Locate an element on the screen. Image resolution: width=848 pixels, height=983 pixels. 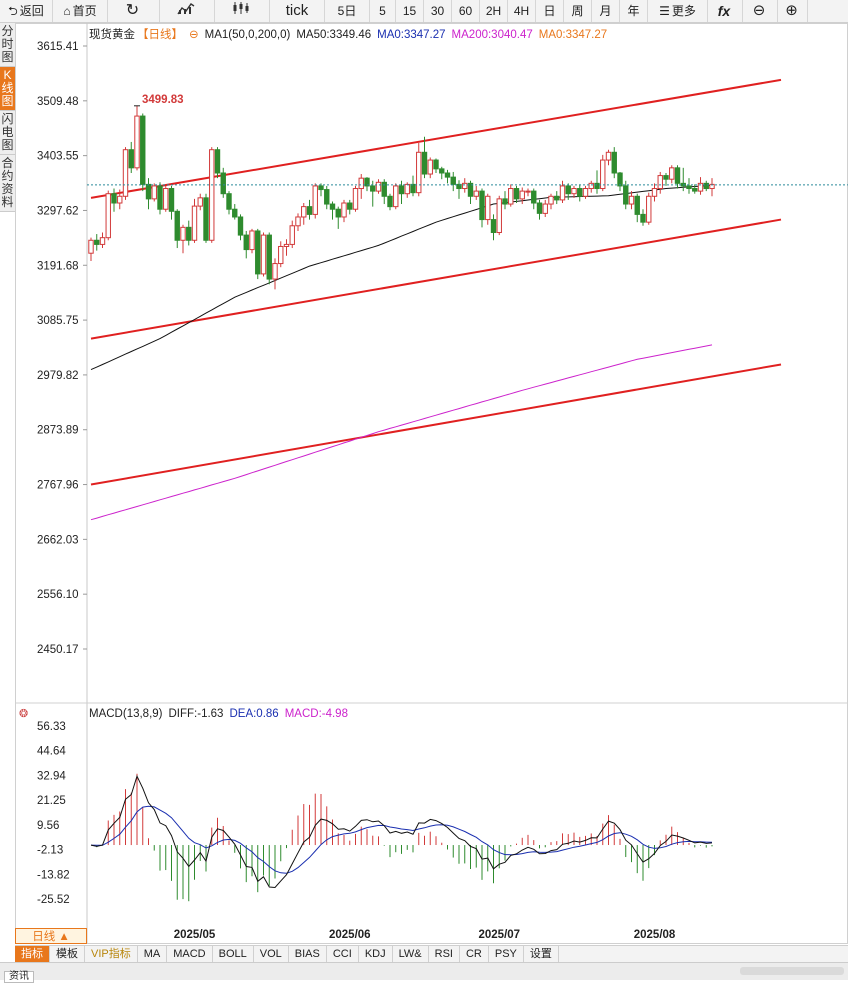
macd-title: MACD(13,8,9) is located at coordinates (126, 714).